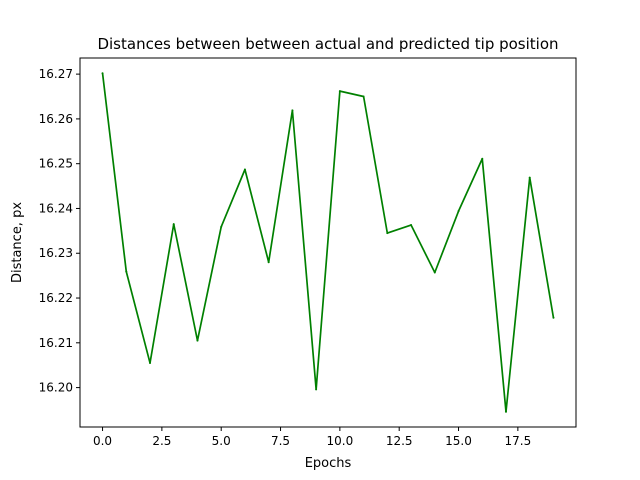 The height and width of the screenshot is (480, 640). What do you see at coordinates (340, 441) in the screenshot?
I see `x-tick-label: 10.0` at bounding box center [340, 441].